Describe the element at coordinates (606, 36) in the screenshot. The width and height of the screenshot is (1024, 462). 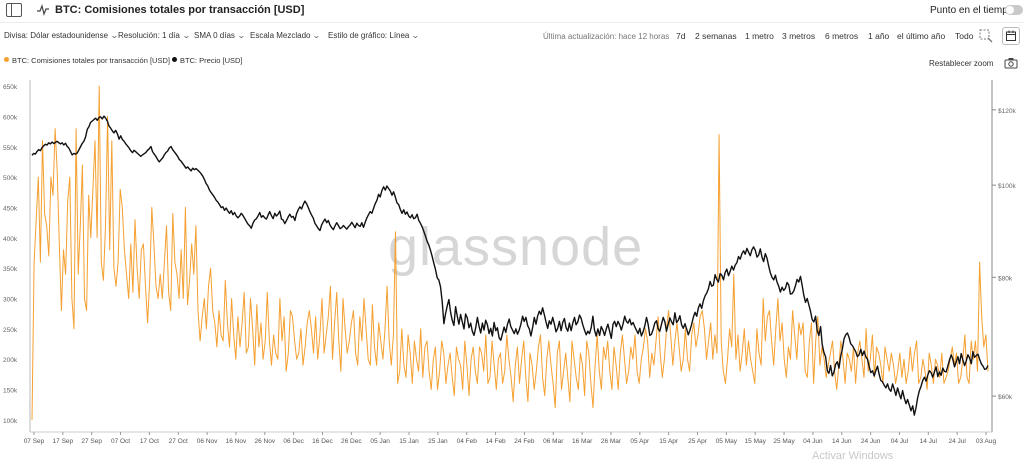
I see `last-updated: Última actualización: hace 12 horas` at that location.